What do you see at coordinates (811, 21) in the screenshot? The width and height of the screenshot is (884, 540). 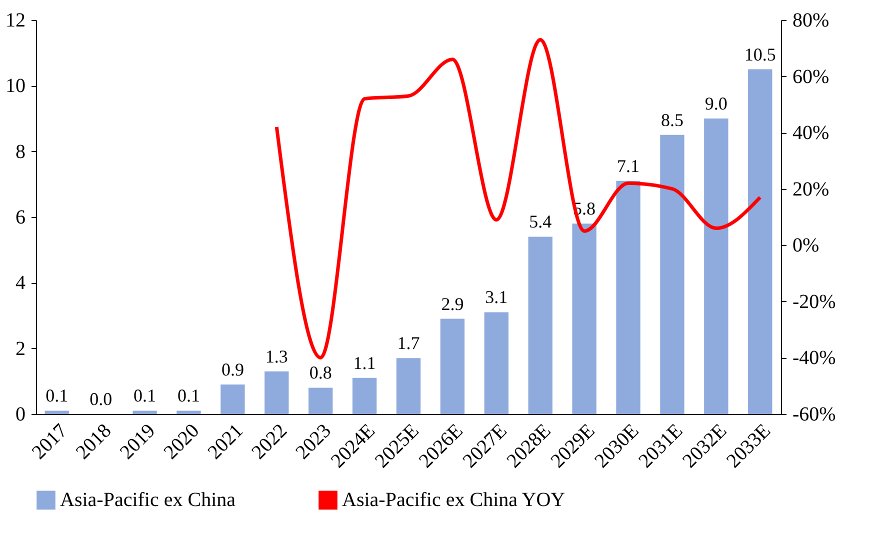 I see `y2-tick-label: 80%` at bounding box center [811, 21].